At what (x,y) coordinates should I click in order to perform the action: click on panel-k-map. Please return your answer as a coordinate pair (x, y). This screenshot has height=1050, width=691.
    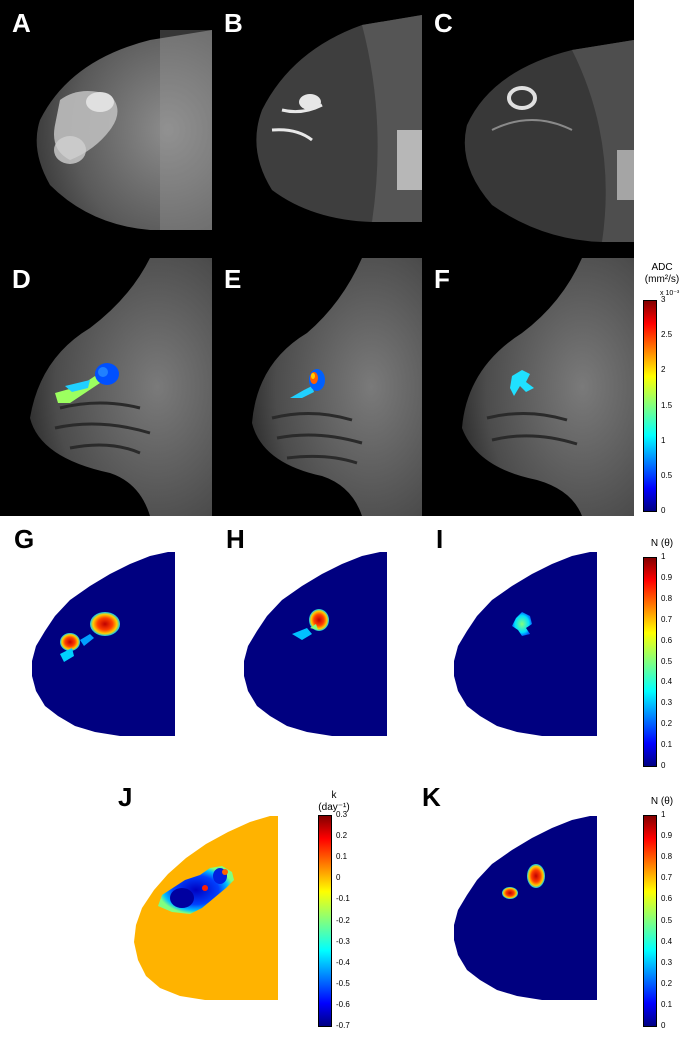
    Looking at the image, I should click on (525, 908).